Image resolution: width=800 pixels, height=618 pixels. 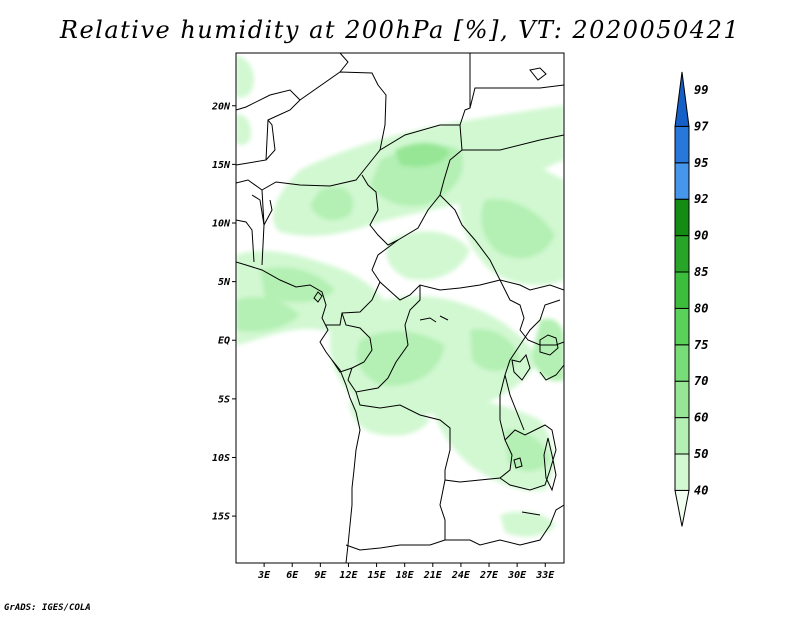 I want to click on lon-tick-label: 3E, so click(x=264, y=575).